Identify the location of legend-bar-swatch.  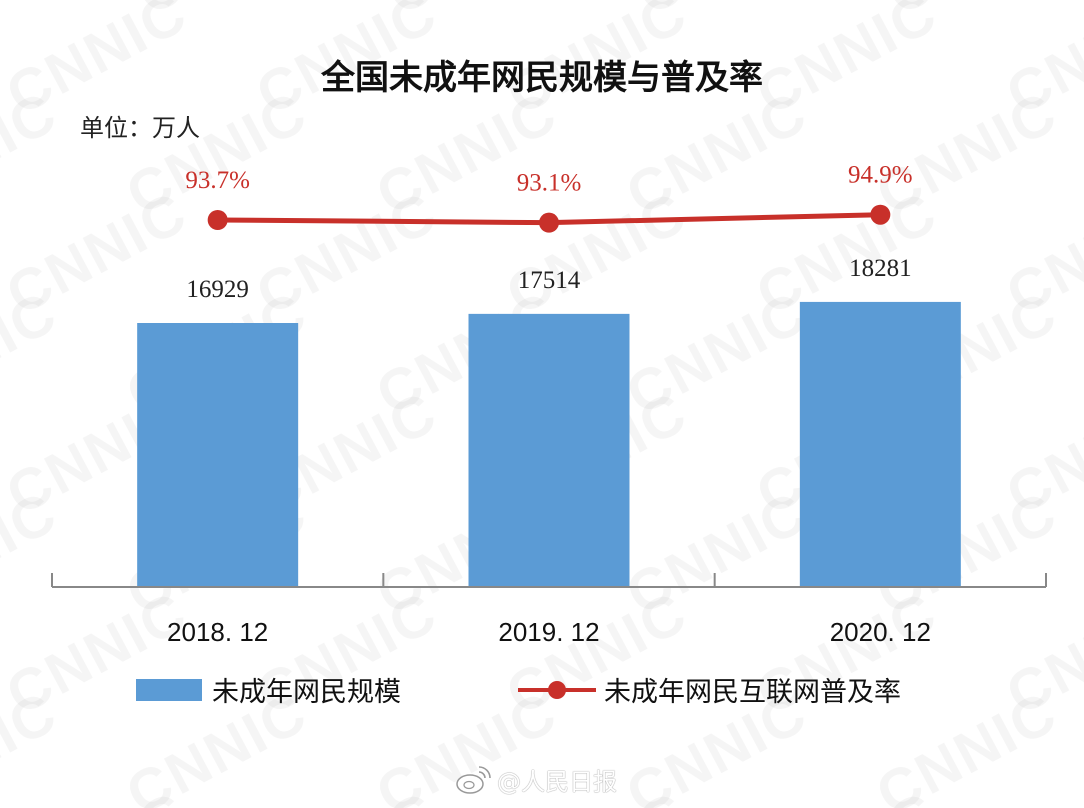
(169, 689).